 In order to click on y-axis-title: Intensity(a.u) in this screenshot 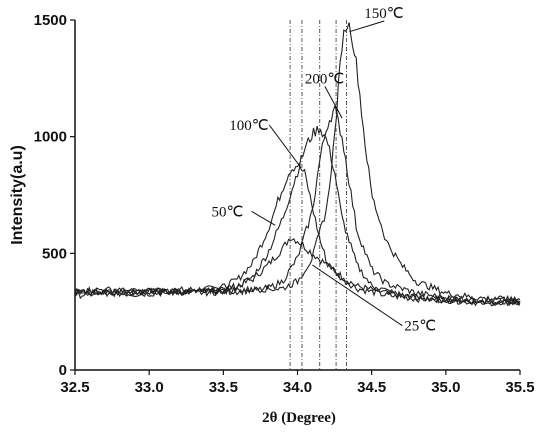, I will do `click(17, 195)`.